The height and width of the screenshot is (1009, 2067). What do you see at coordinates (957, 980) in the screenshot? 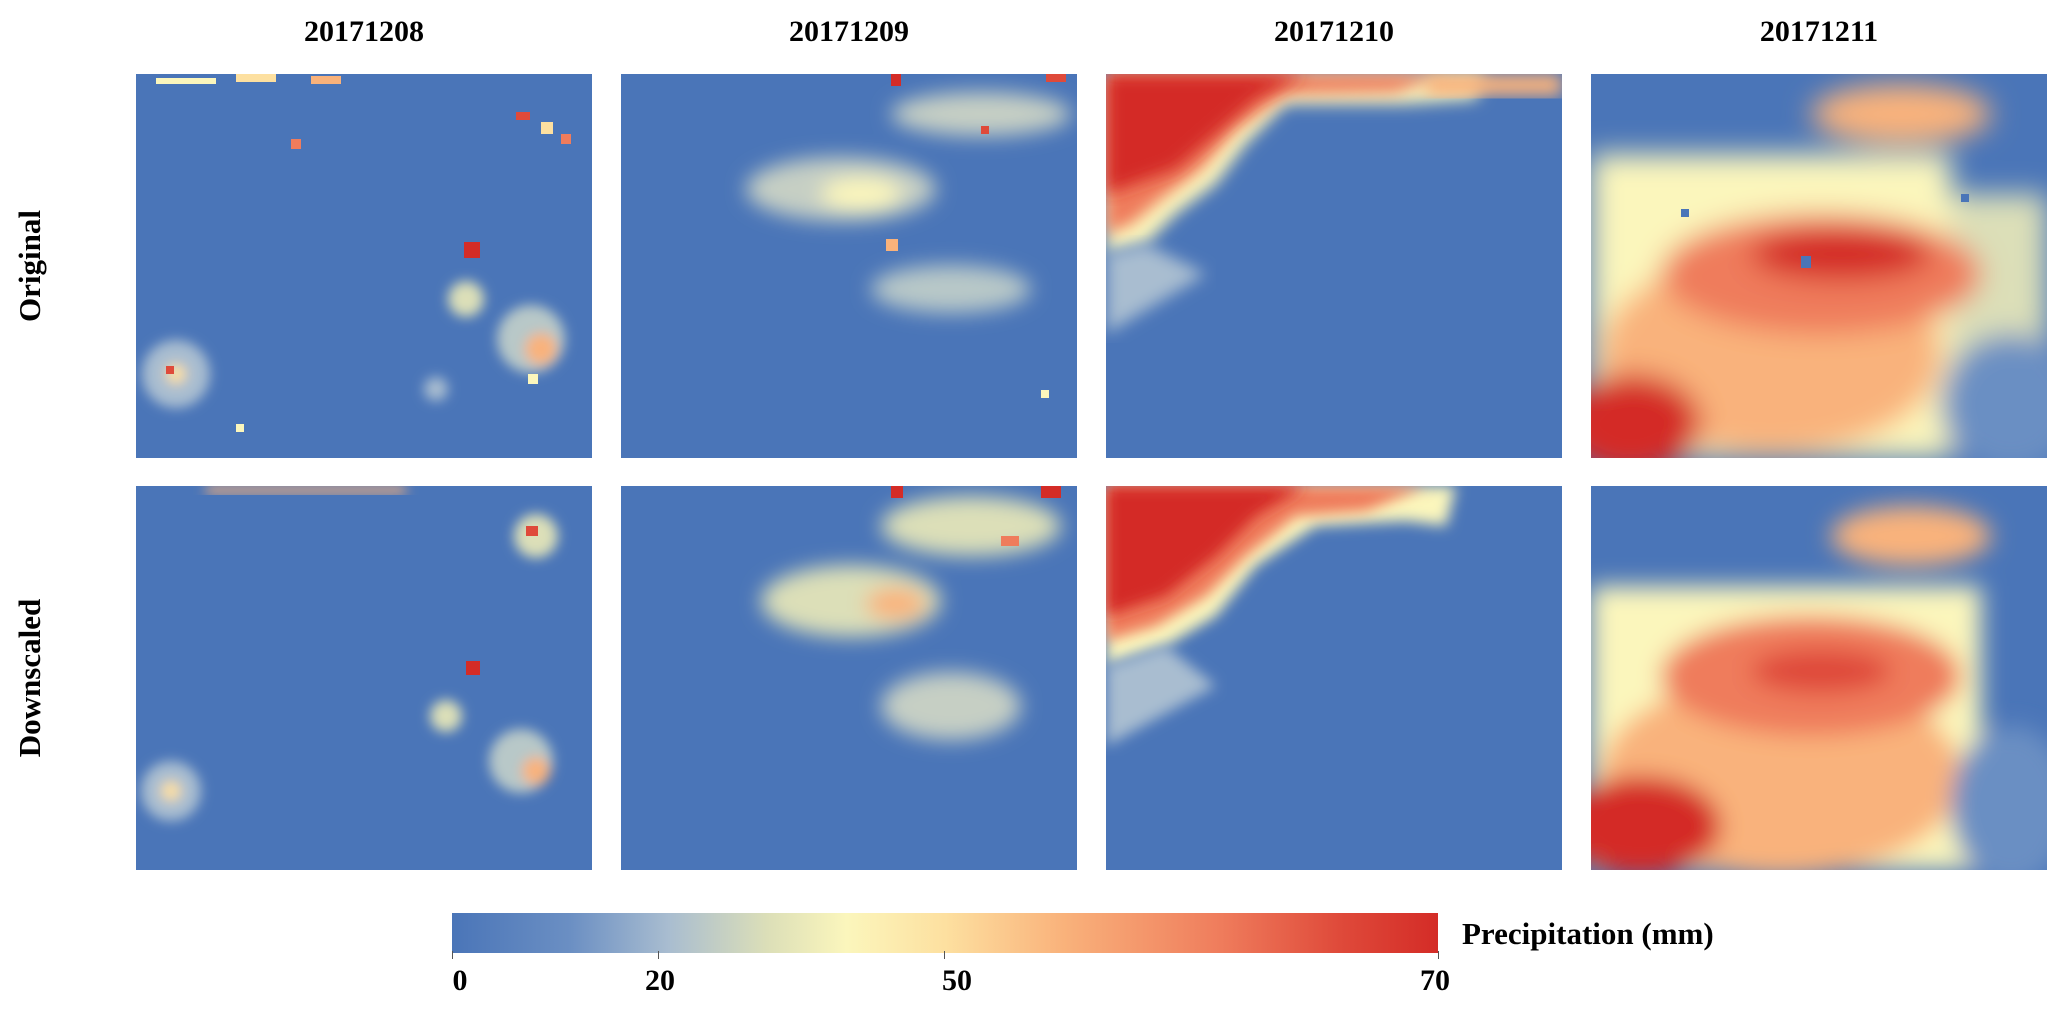
I see `colorbar-tick-50: 50` at bounding box center [957, 980].